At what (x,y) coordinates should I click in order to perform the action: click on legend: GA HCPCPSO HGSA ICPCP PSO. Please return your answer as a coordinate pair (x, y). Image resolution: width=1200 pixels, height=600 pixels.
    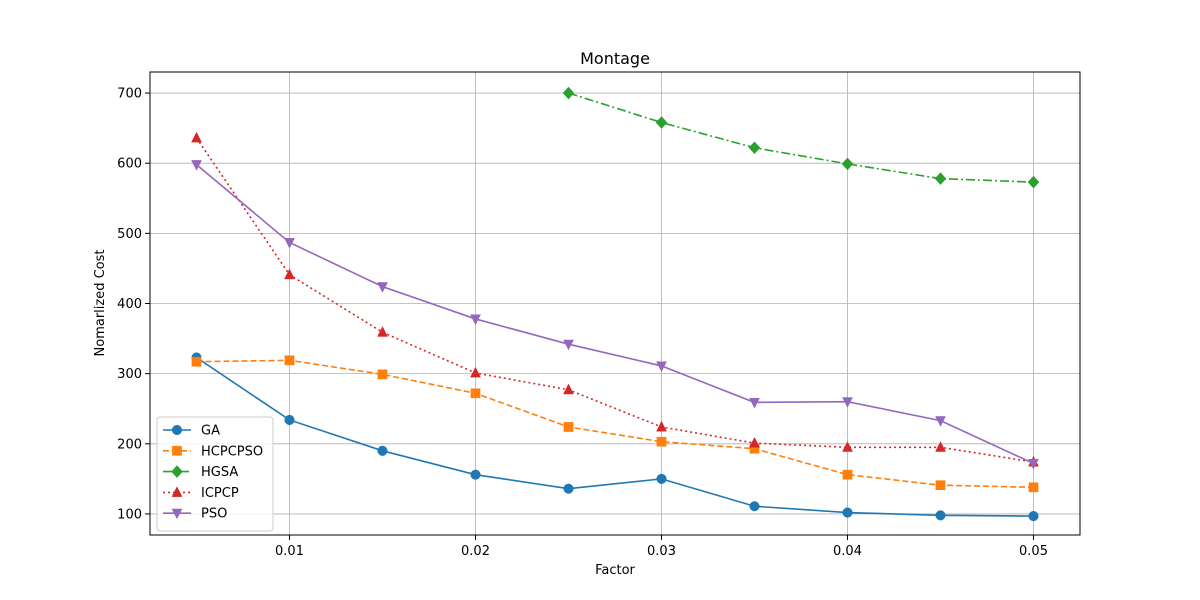
    Looking at the image, I should click on (215, 474).